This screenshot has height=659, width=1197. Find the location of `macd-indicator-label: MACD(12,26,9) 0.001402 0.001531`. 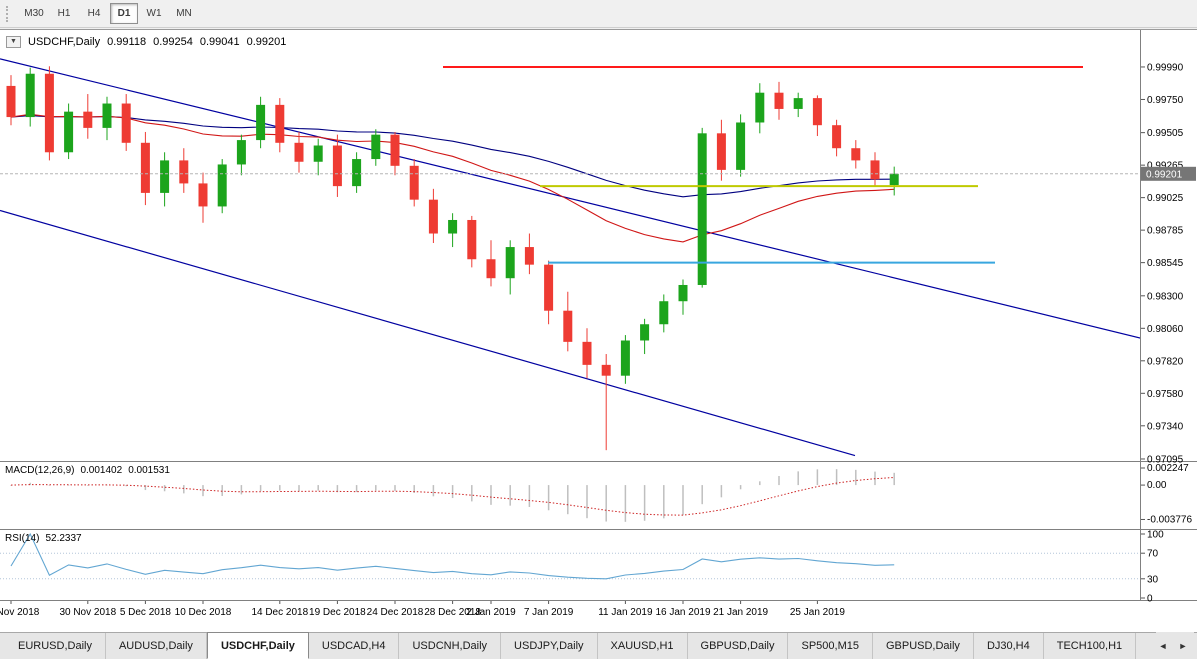

macd-indicator-label: MACD(12,26,9) 0.001402 0.001531 is located at coordinates (87, 470).